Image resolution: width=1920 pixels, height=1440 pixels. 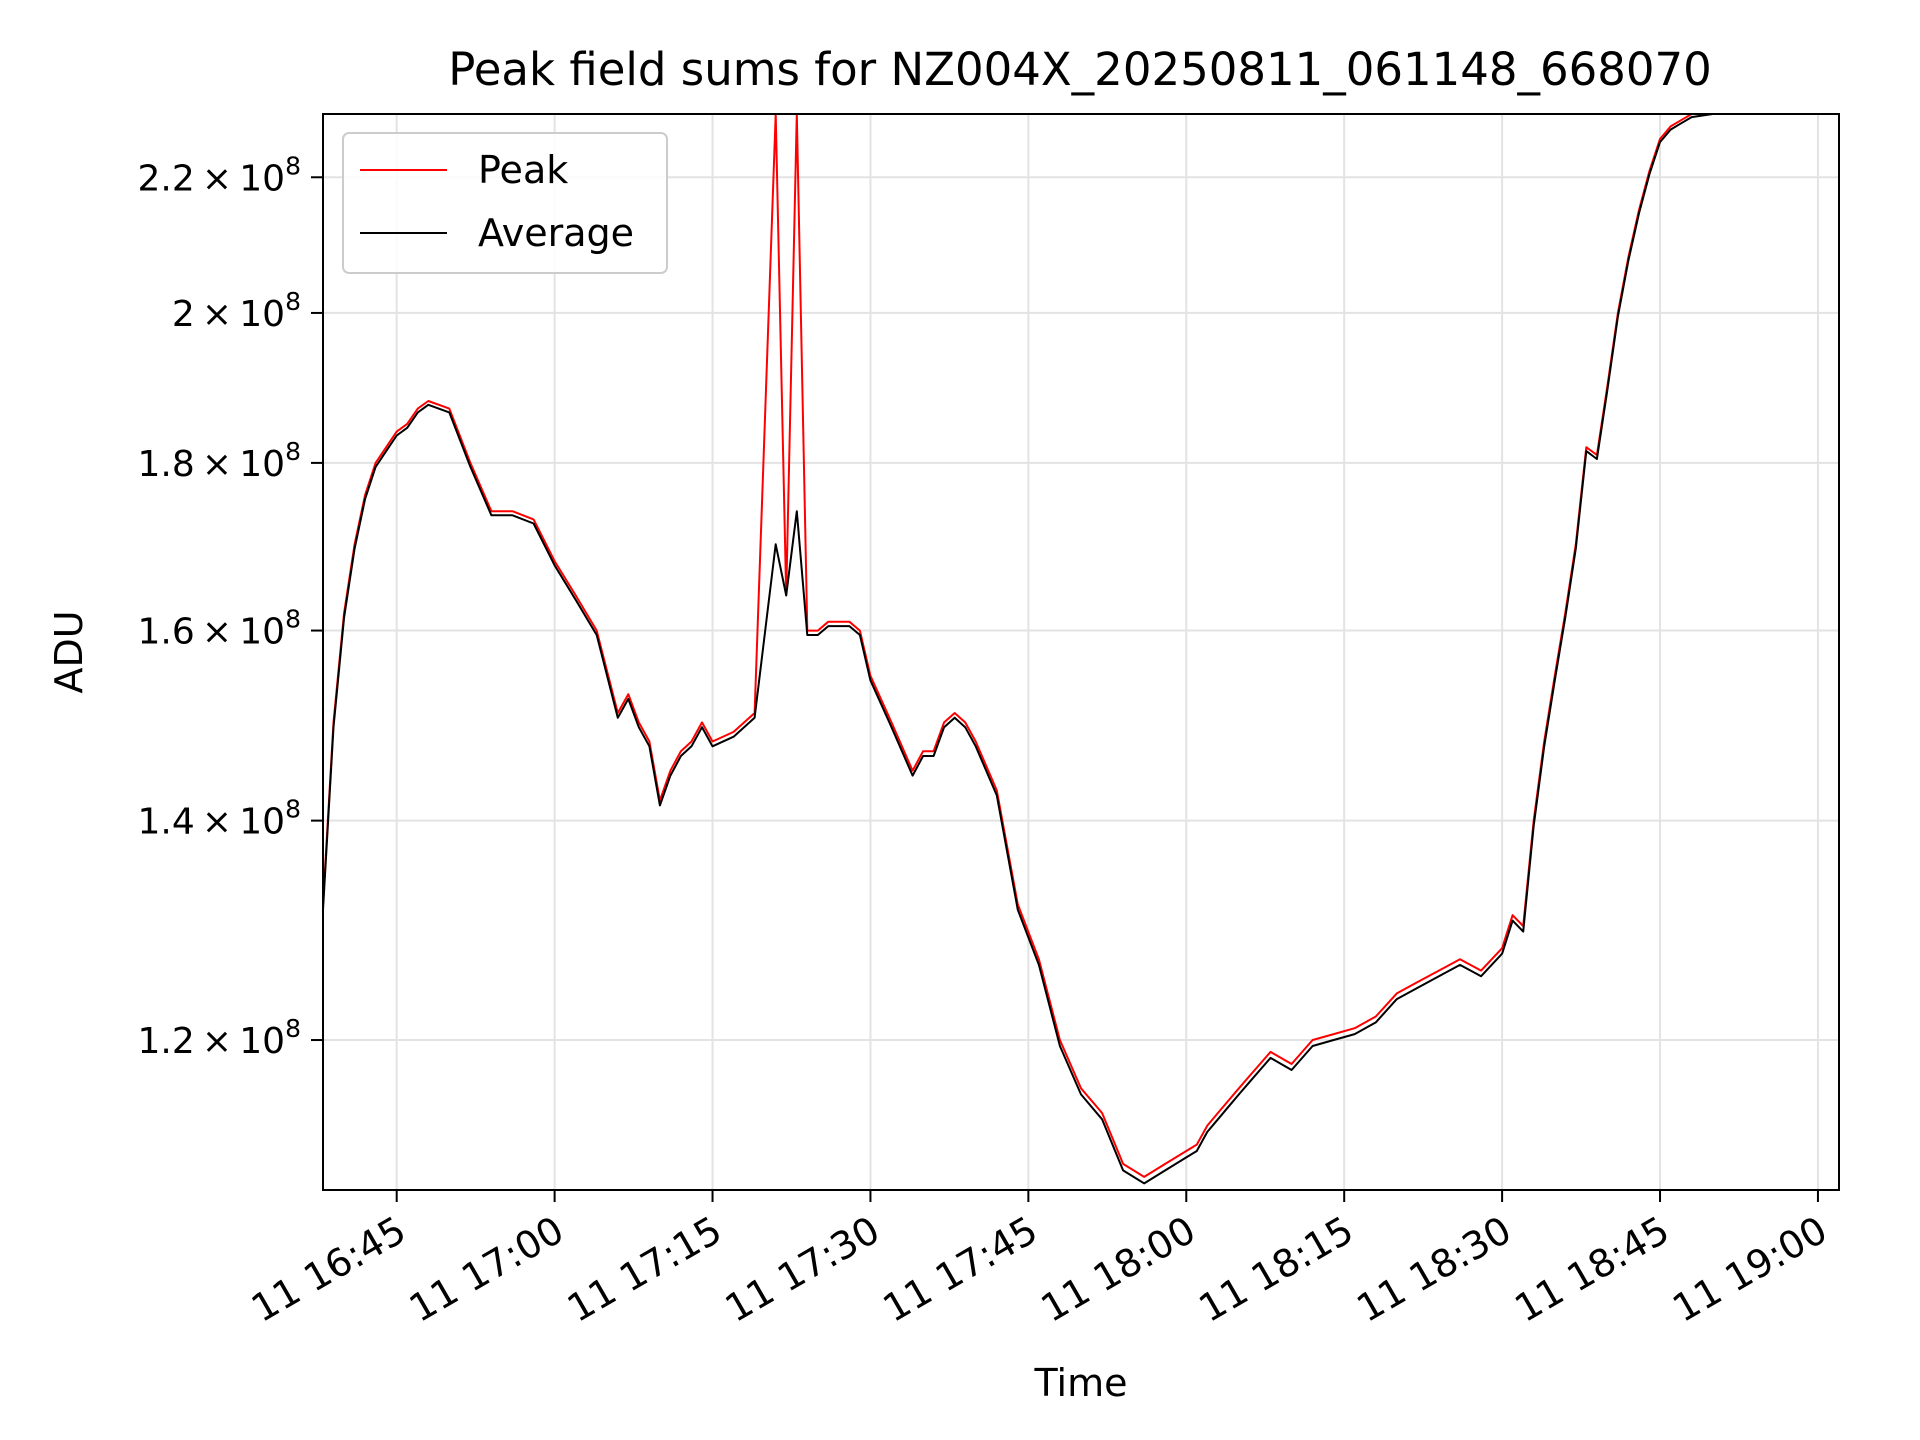 What do you see at coordinates (219, 461) in the screenshot?
I see `y-tick-label: 1.8 × 108` at bounding box center [219, 461].